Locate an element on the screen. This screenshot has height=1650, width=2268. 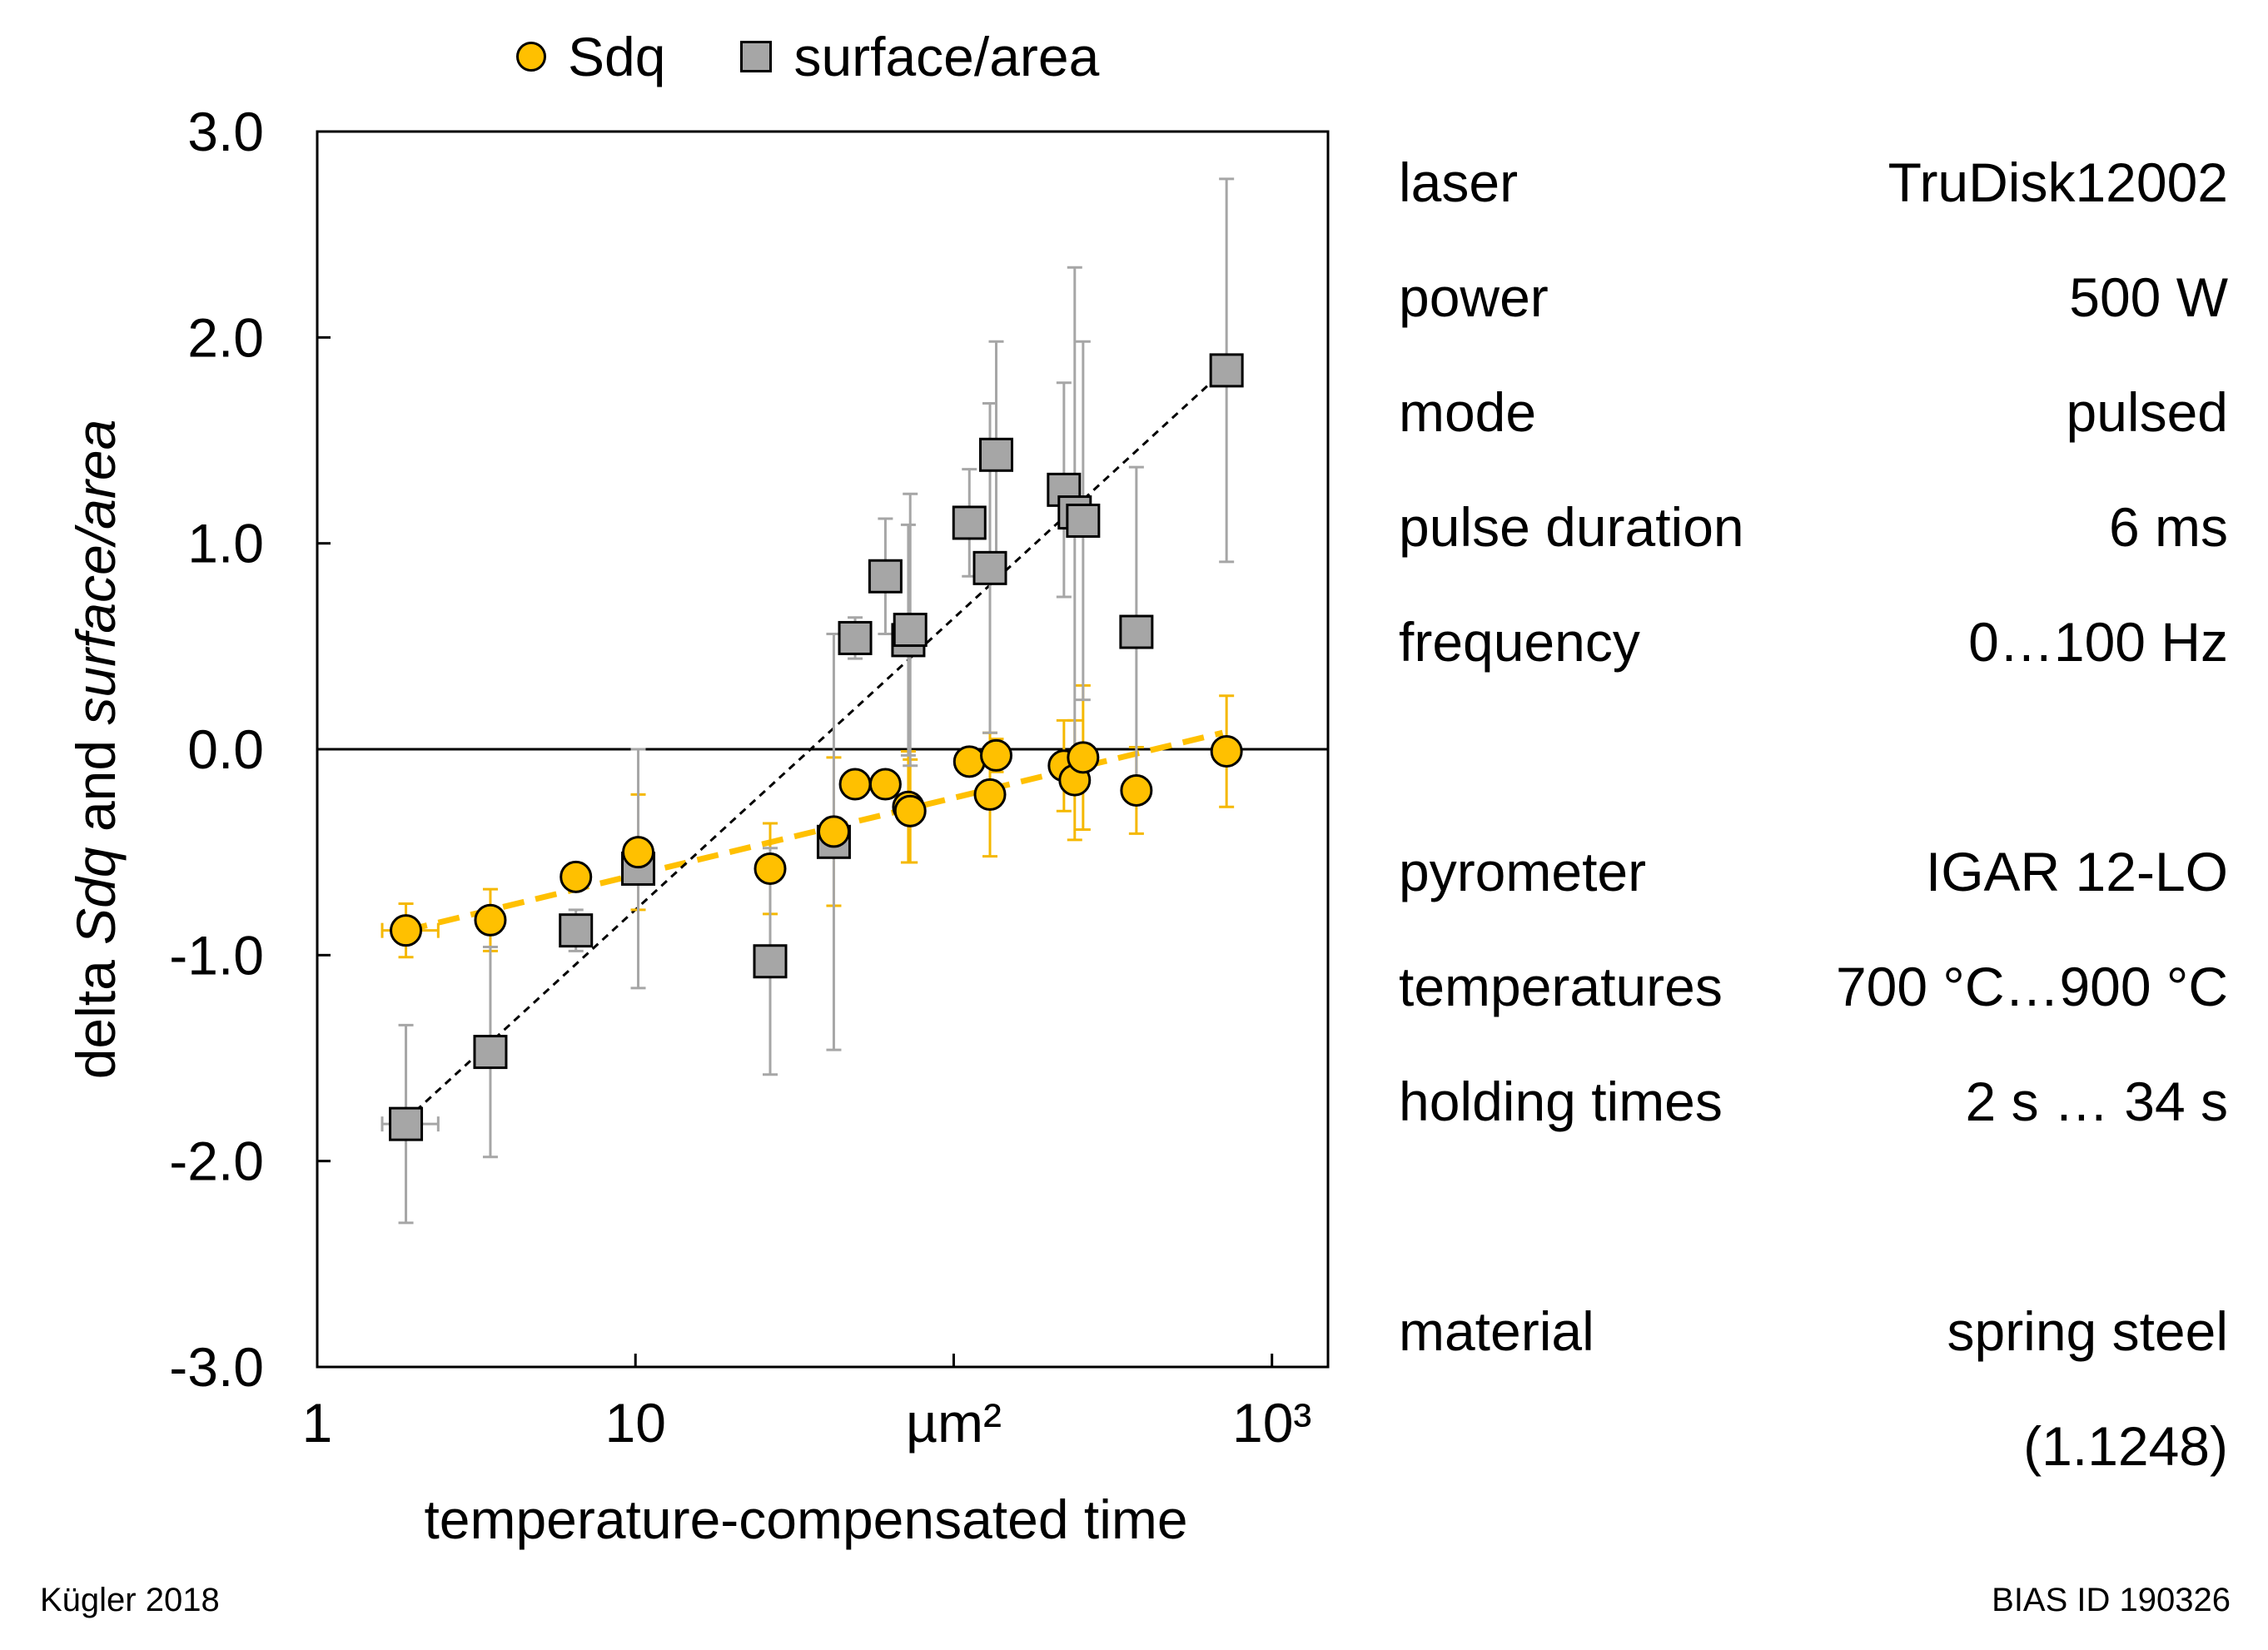
y-tick-label: 3.0 is located at coordinates (226, 131).